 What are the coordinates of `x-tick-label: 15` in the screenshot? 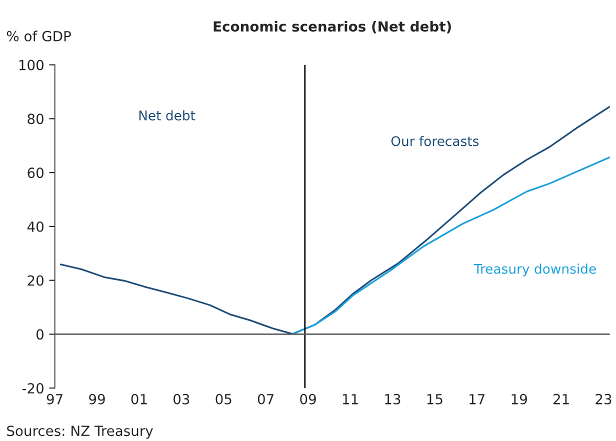 It's located at (434, 399).